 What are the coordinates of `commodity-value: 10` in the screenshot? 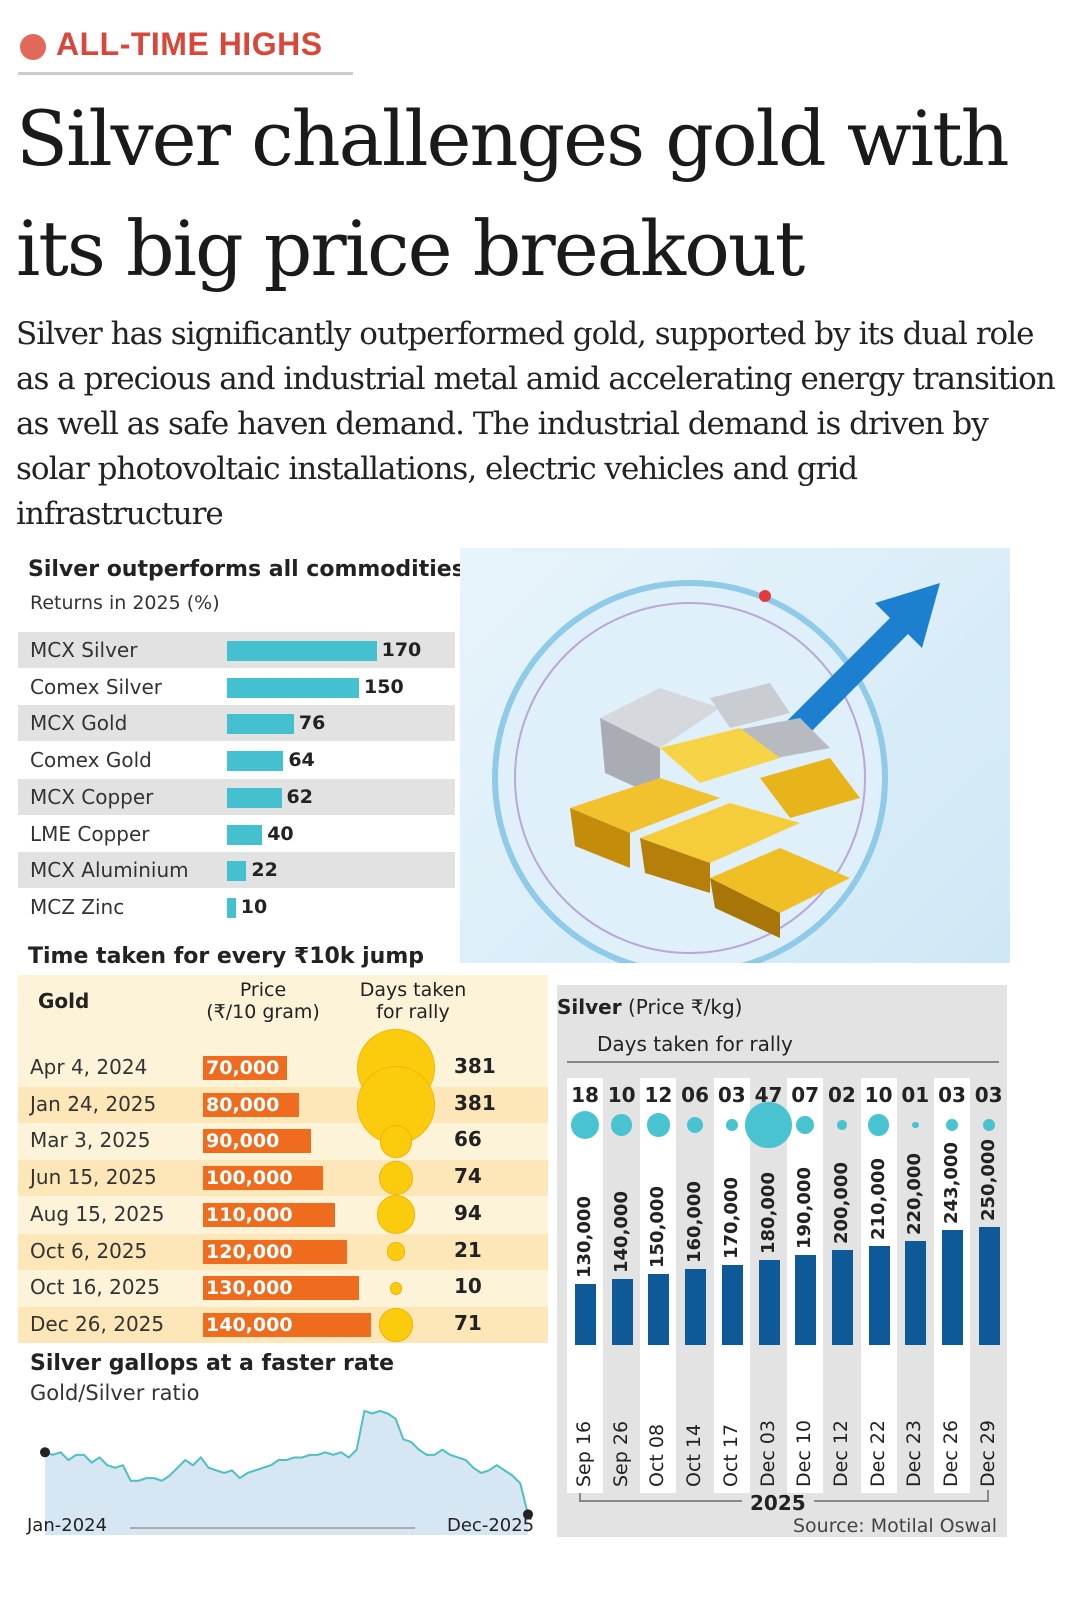 It's located at (254, 906).